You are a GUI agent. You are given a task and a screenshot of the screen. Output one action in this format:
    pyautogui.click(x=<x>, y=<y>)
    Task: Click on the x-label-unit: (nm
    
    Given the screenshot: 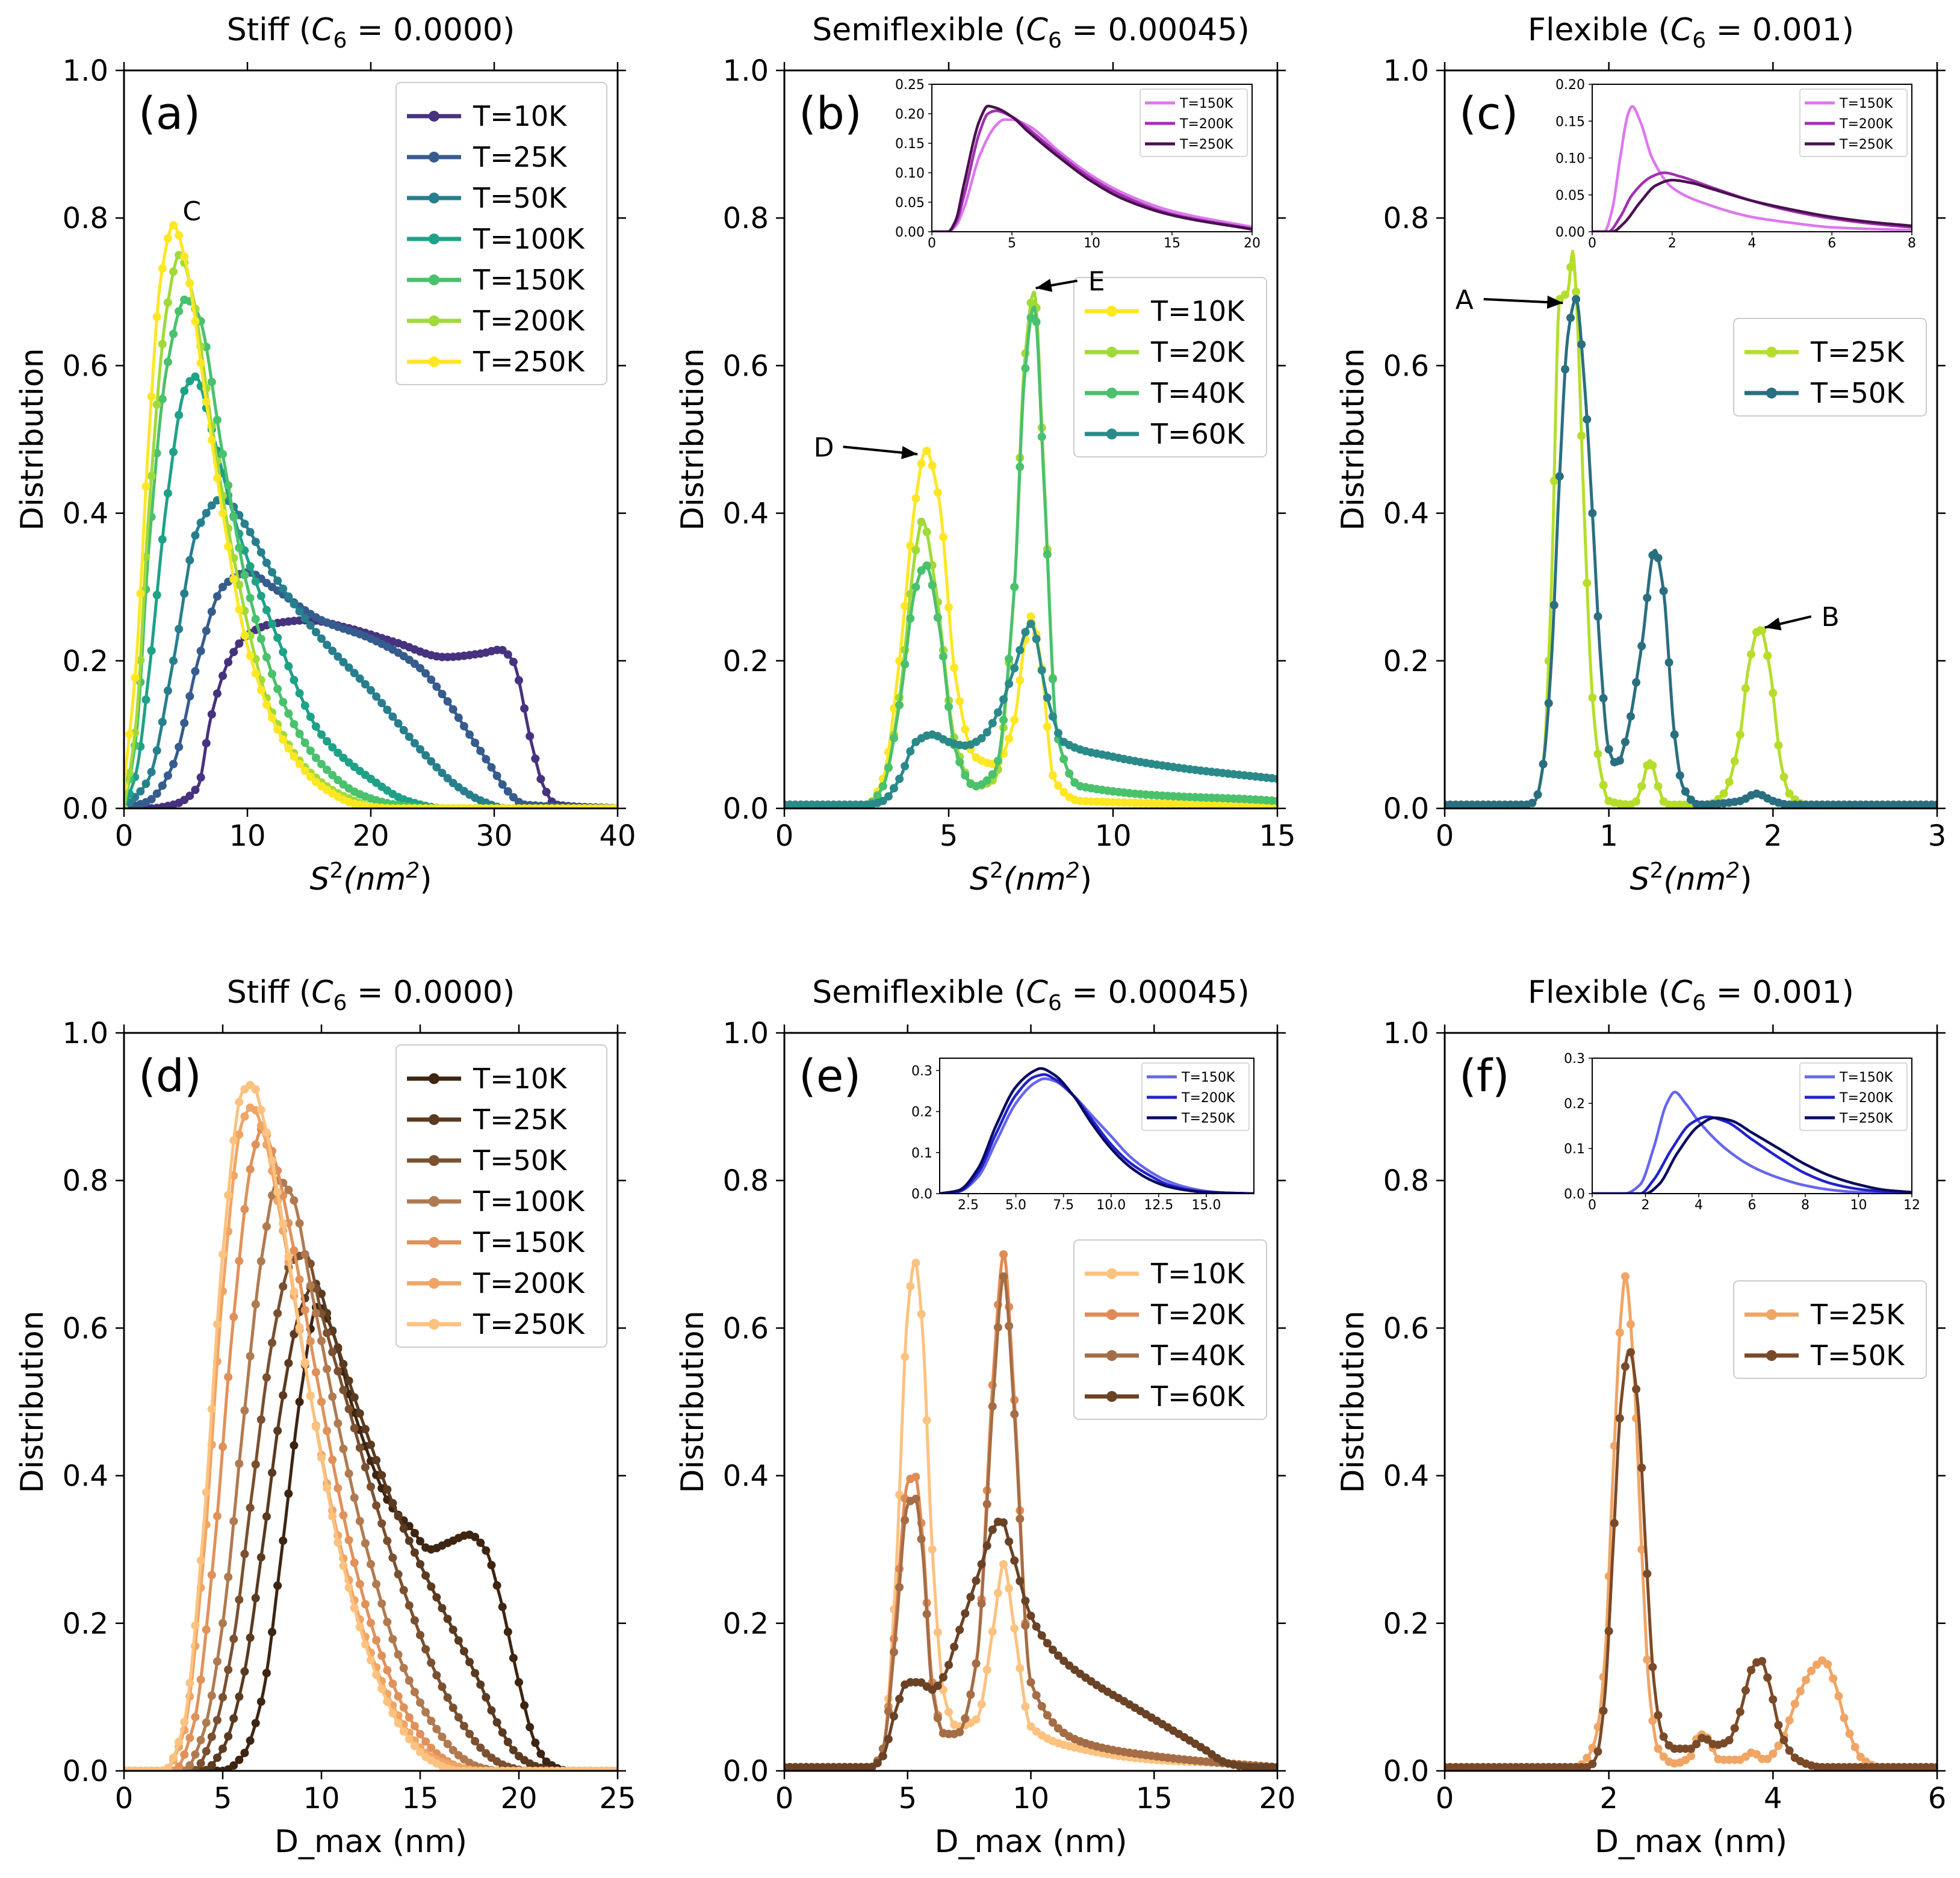 What is the action you would take?
    pyautogui.click(x=374, y=879)
    